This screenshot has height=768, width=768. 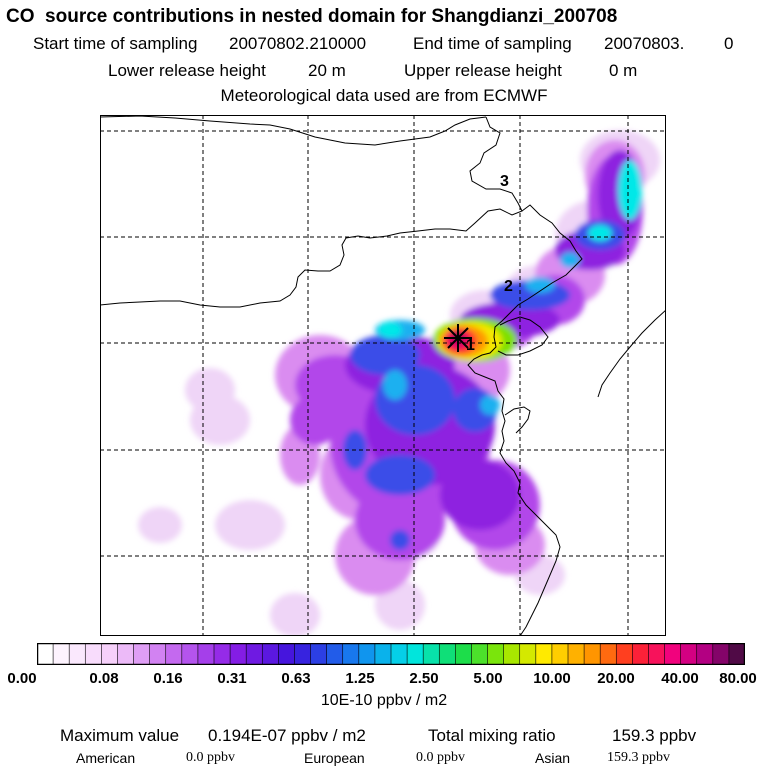 What do you see at coordinates (644, 43) in the screenshot?
I see `end-time-value: 20070803.` at bounding box center [644, 43].